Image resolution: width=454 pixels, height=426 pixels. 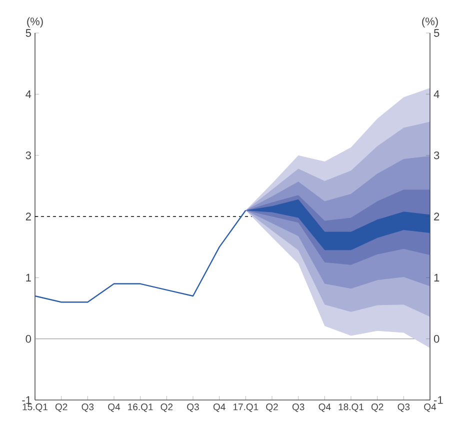 What do you see at coordinates (35, 22) in the screenshot?
I see `y-axis-title: (%)` at bounding box center [35, 22].